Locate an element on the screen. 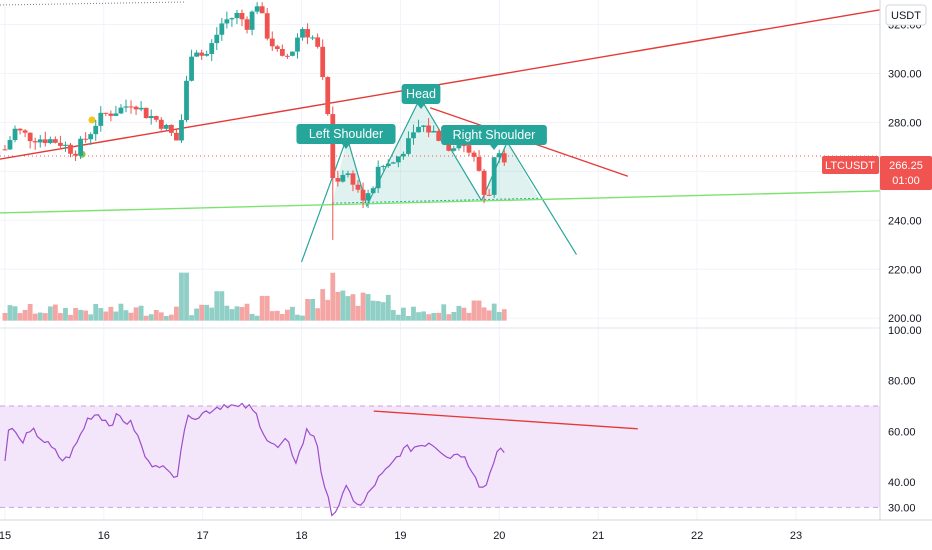  pattern-base-line is located at coordinates (435, 200).